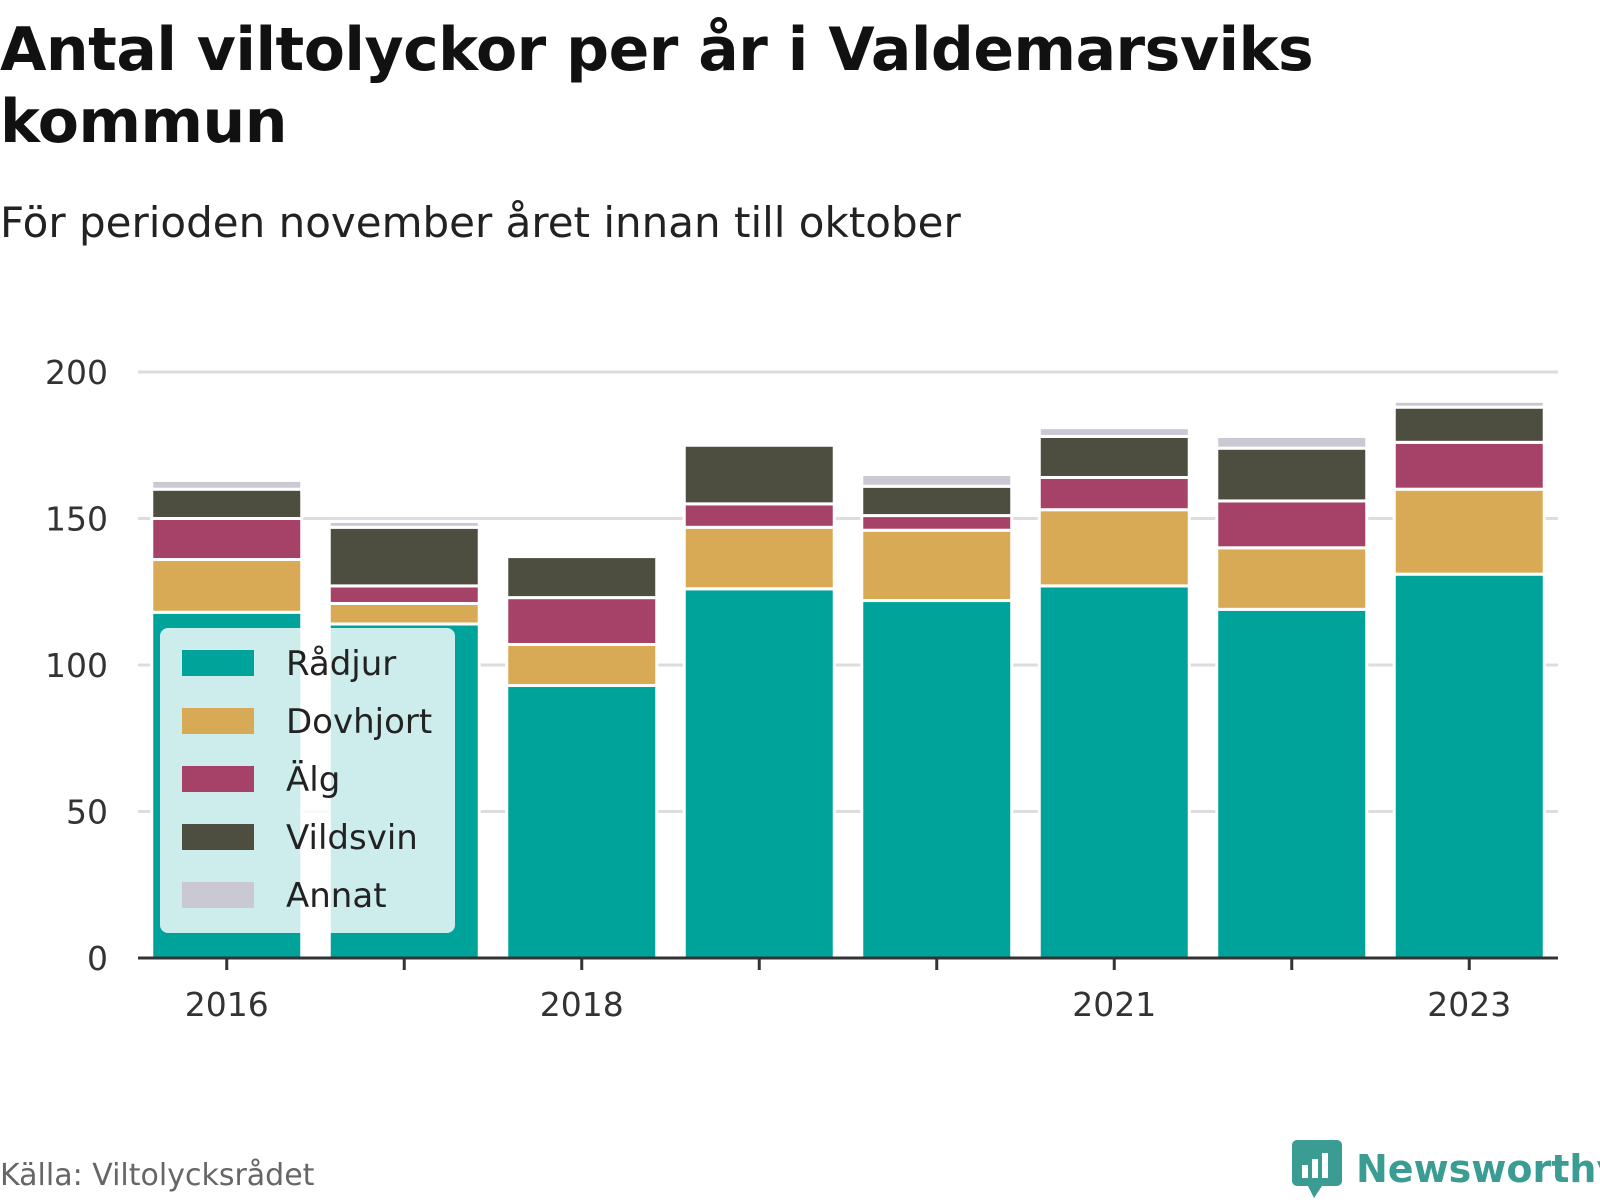 This screenshot has width=1600, height=1200. Describe the element at coordinates (313, 780) in the screenshot. I see `legend-label: Älg` at that location.